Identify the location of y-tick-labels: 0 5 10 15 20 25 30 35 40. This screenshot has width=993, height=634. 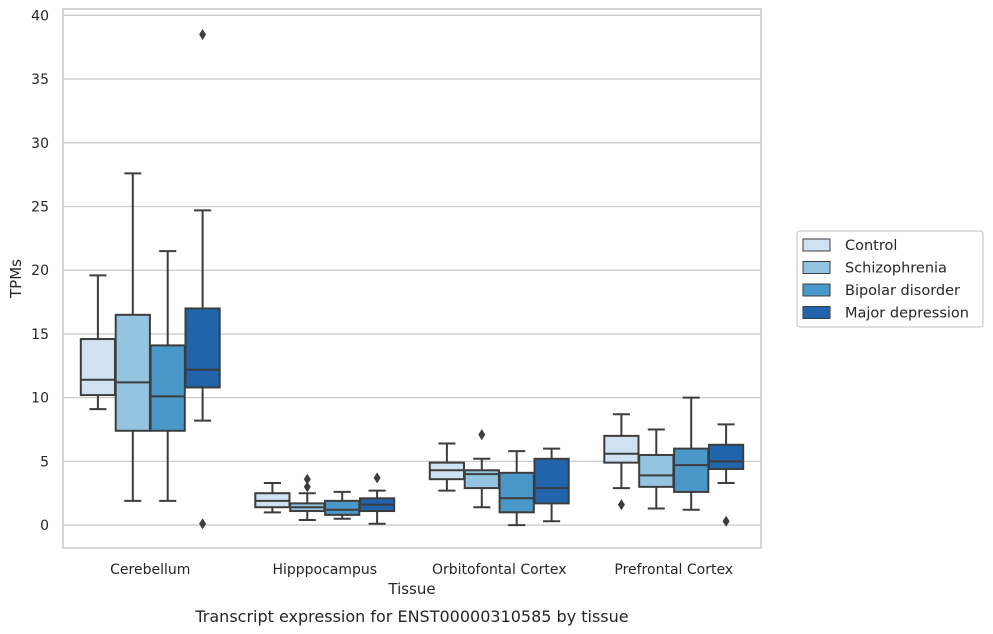
(40, 271).